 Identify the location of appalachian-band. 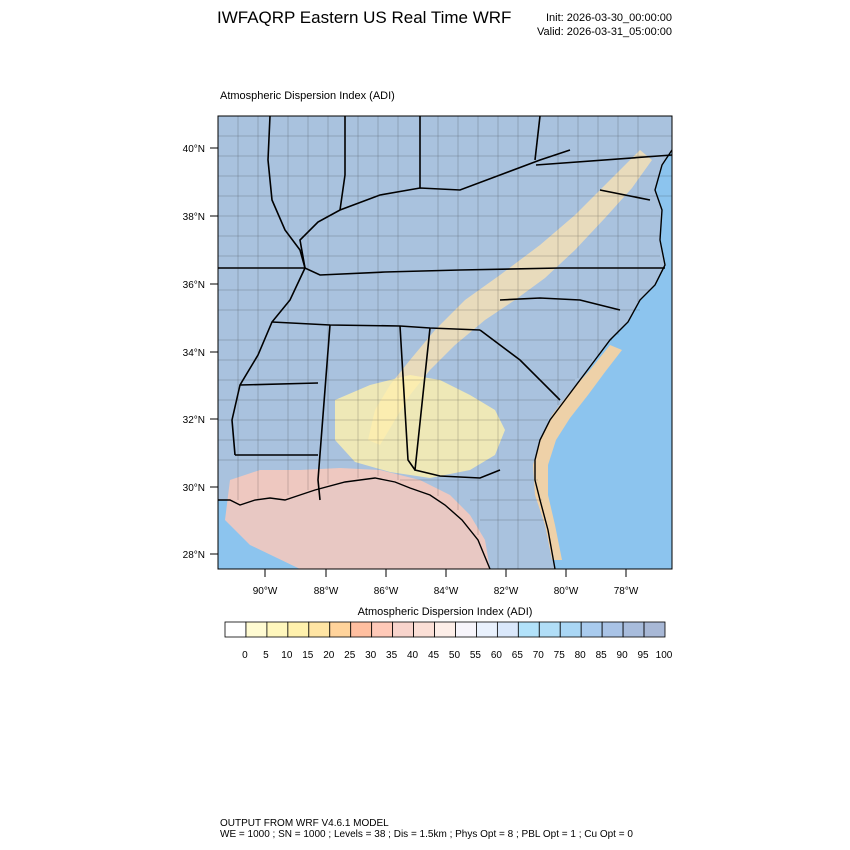
(510, 297).